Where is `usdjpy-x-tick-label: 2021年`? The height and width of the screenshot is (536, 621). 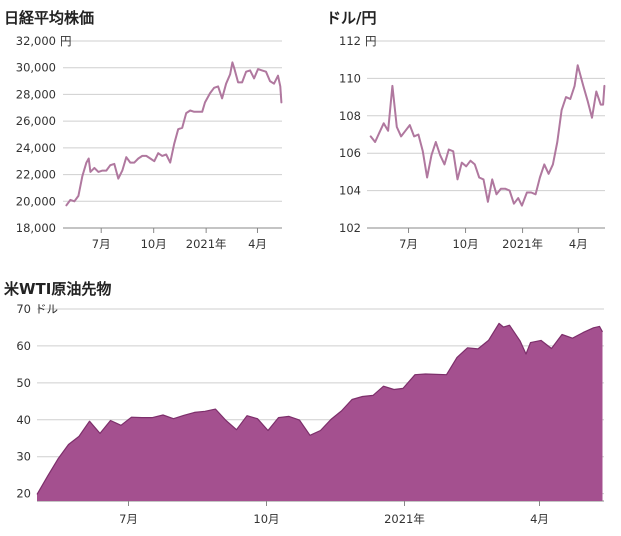 usdjpy-x-tick-label: 2021年 is located at coordinates (522, 244).